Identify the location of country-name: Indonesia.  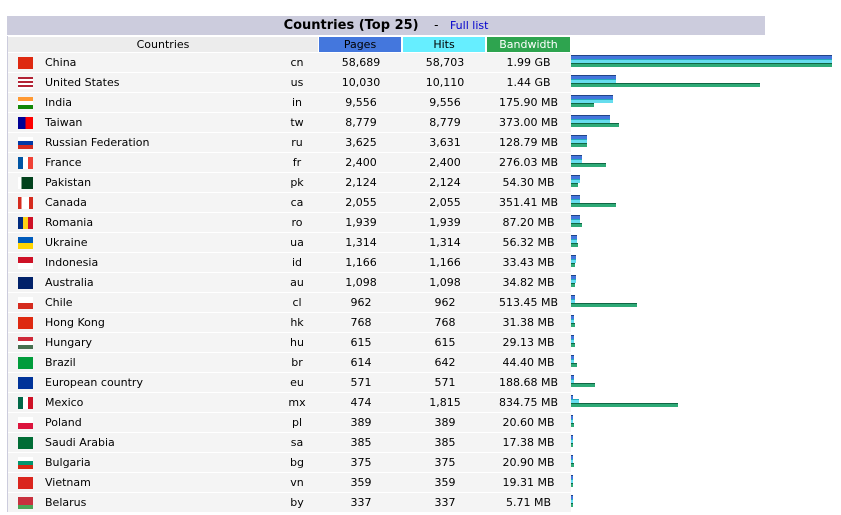
(72, 262).